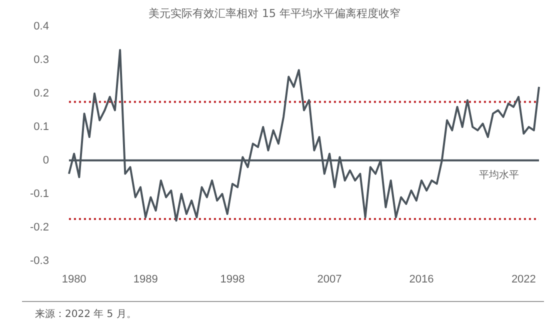  I want to click on source-note: 来源：2022 年 5 月。, so click(85, 314).